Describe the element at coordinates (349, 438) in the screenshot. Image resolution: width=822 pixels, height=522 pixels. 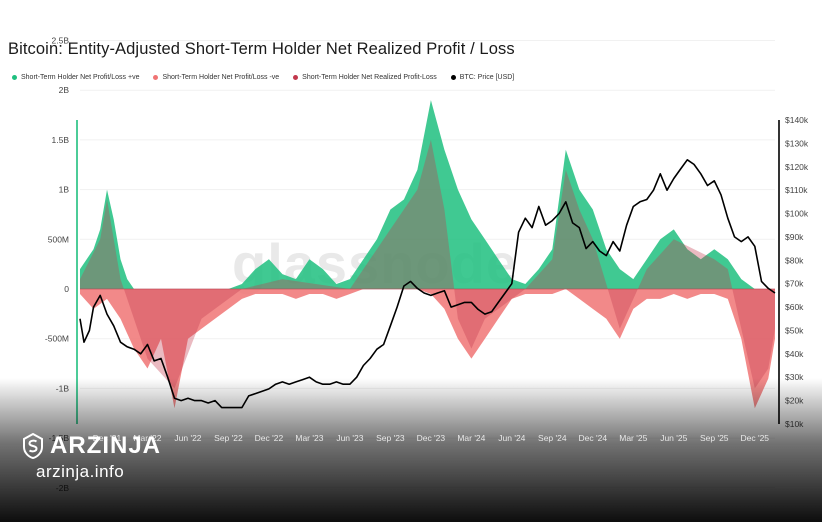
I see `x-tick-label: Jun '23` at that location.